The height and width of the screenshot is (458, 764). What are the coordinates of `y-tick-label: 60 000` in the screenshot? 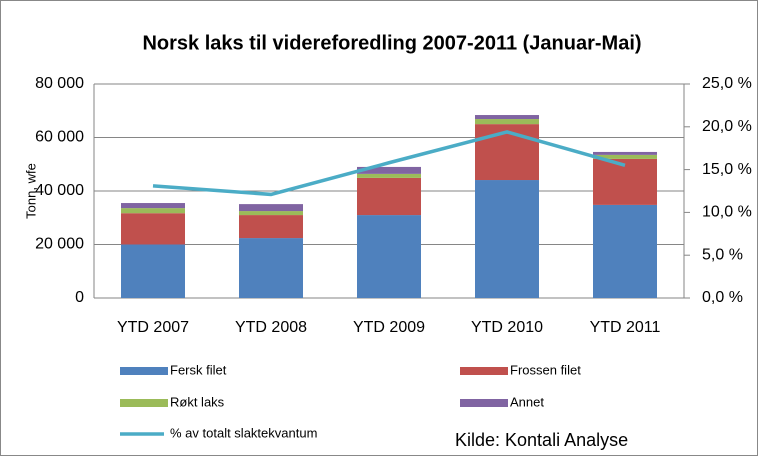 It's located at (59, 137).